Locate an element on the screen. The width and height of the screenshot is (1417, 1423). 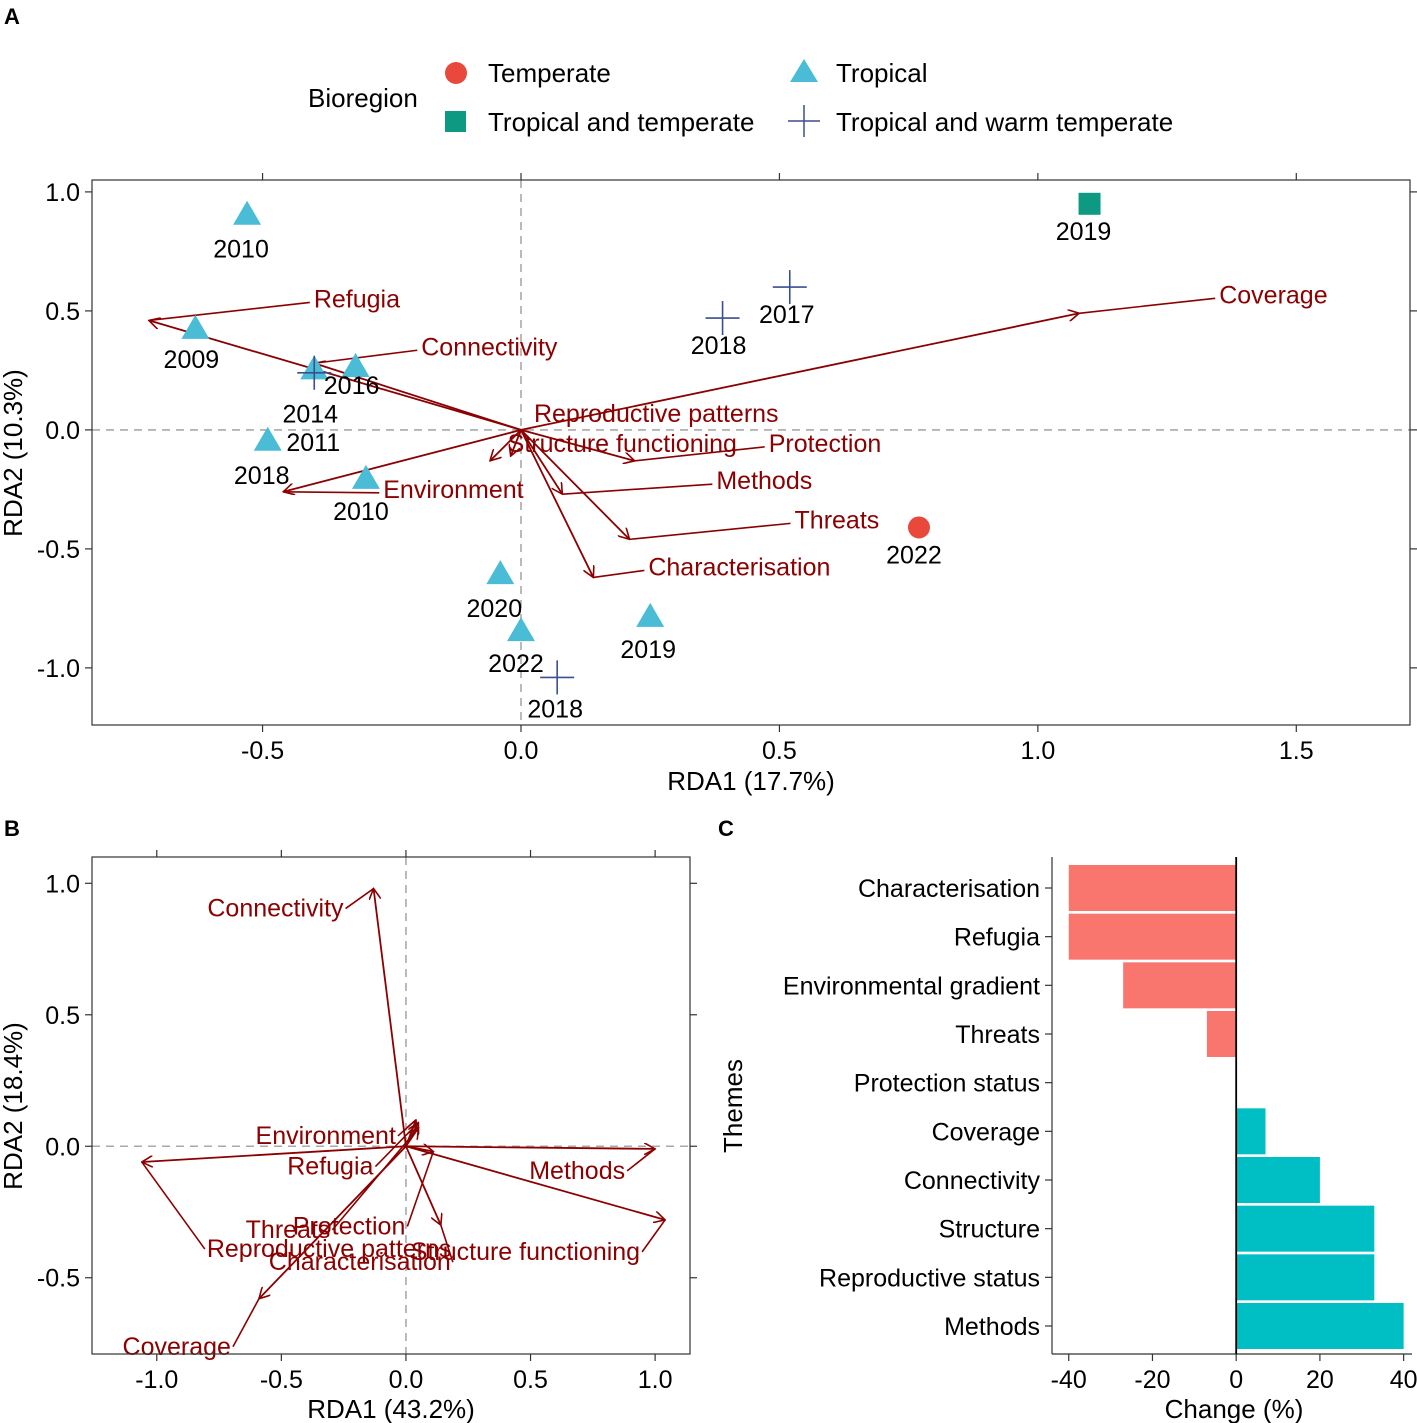
panel-b-vector-characterisation is located at coordinates (423, 1185).